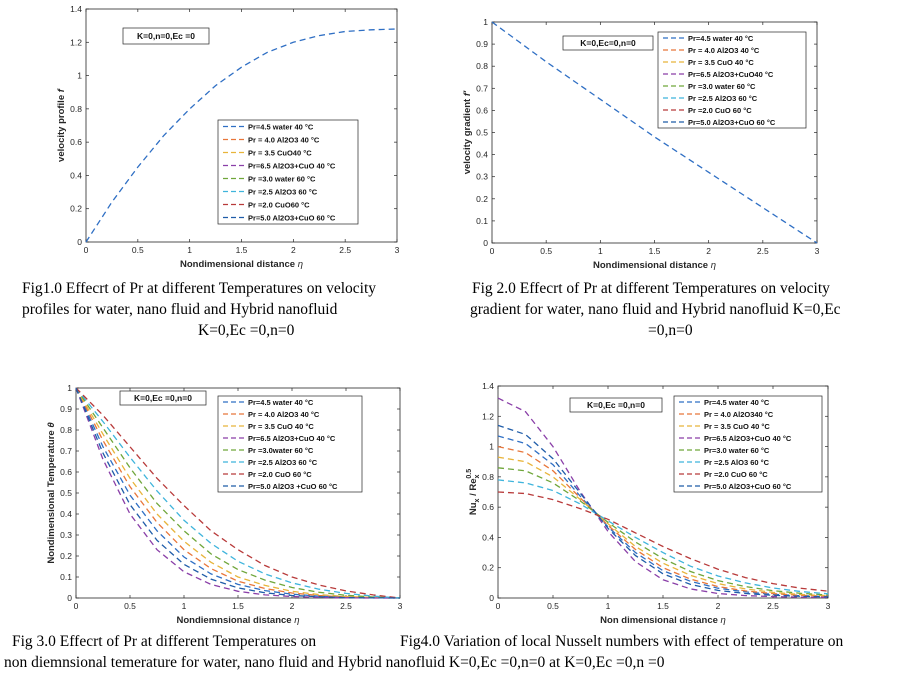  What do you see at coordinates (280, 153) in the screenshot?
I see `legend-entry: Pr = 3.5 CuO40 °C` at bounding box center [280, 153].